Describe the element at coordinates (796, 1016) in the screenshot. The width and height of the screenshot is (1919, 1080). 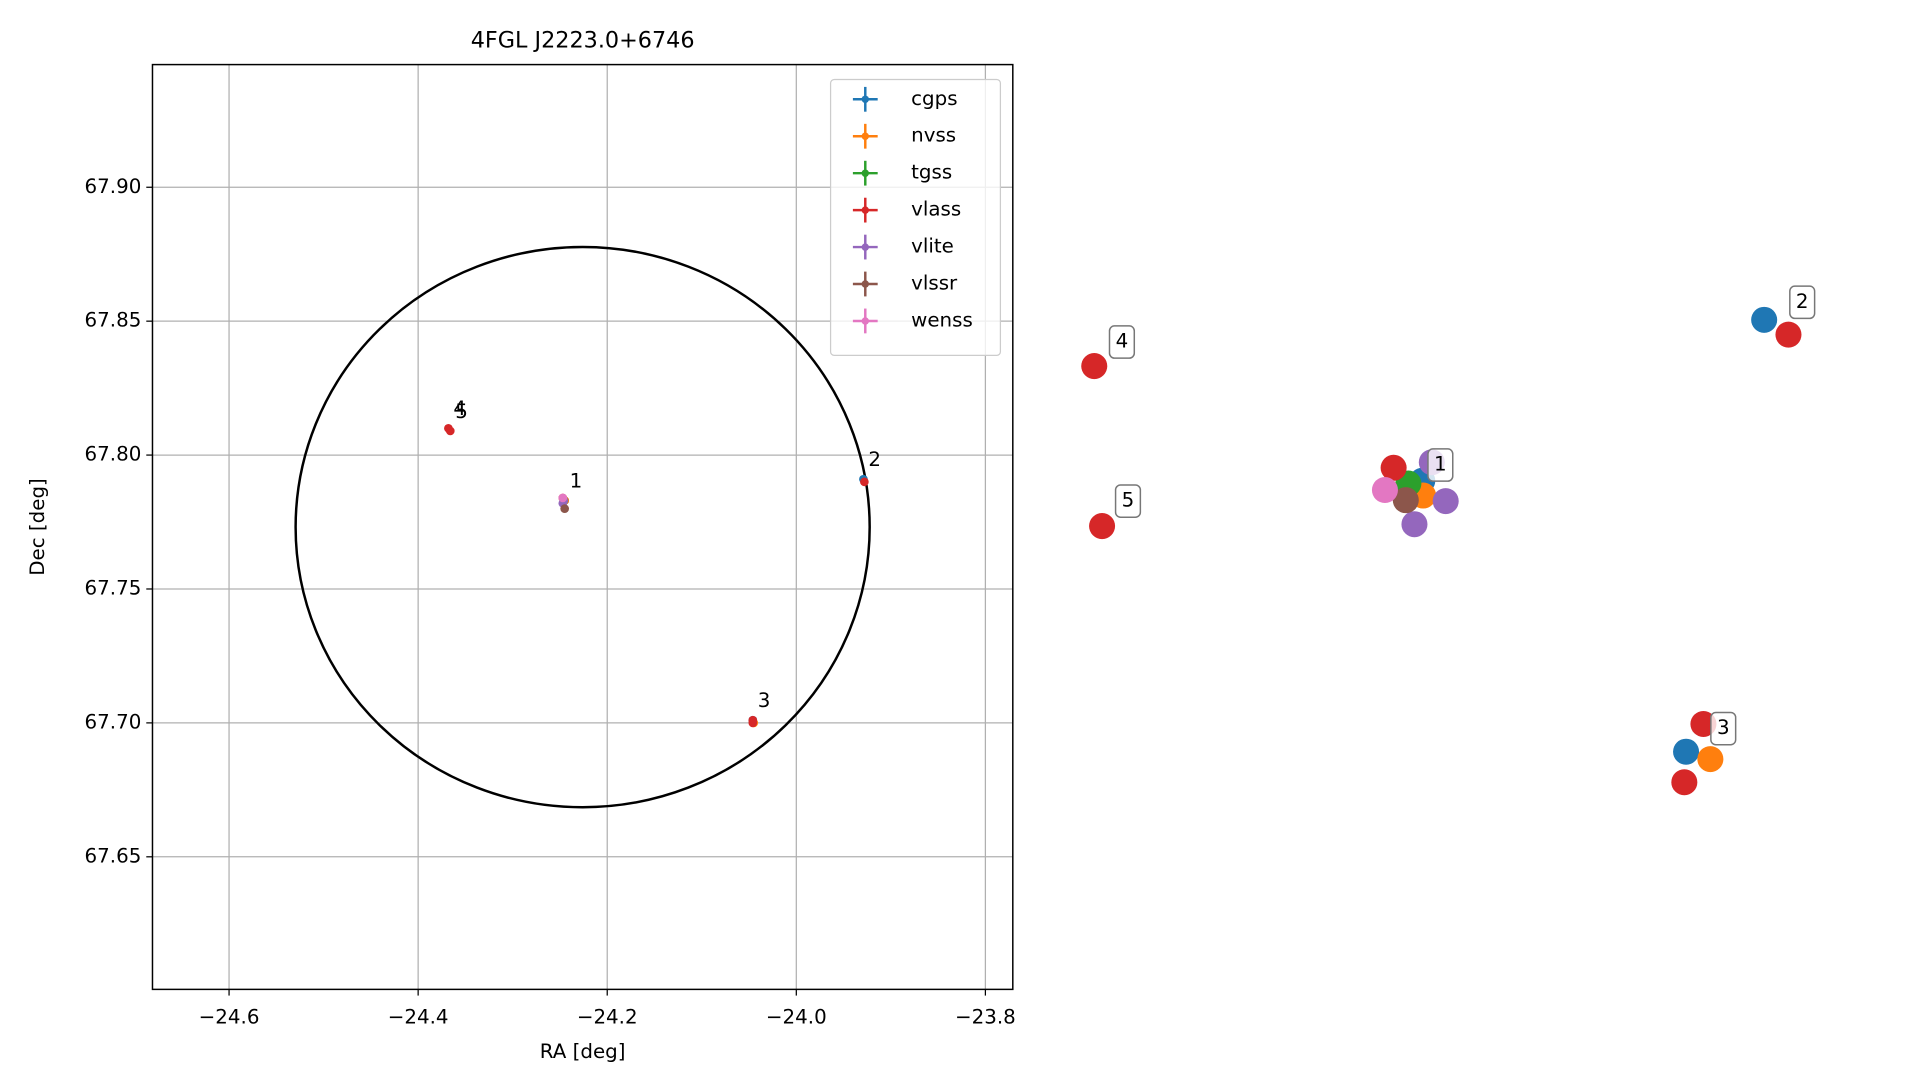
I see `x-tick-label: −24.0` at that location.